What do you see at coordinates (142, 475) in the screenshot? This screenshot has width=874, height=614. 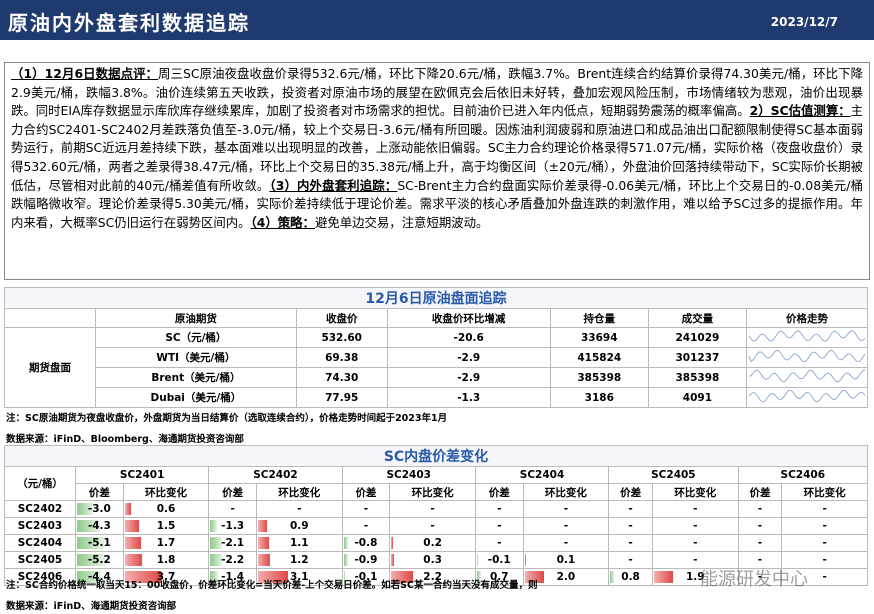 I see `column-header: SC2401` at bounding box center [142, 475].